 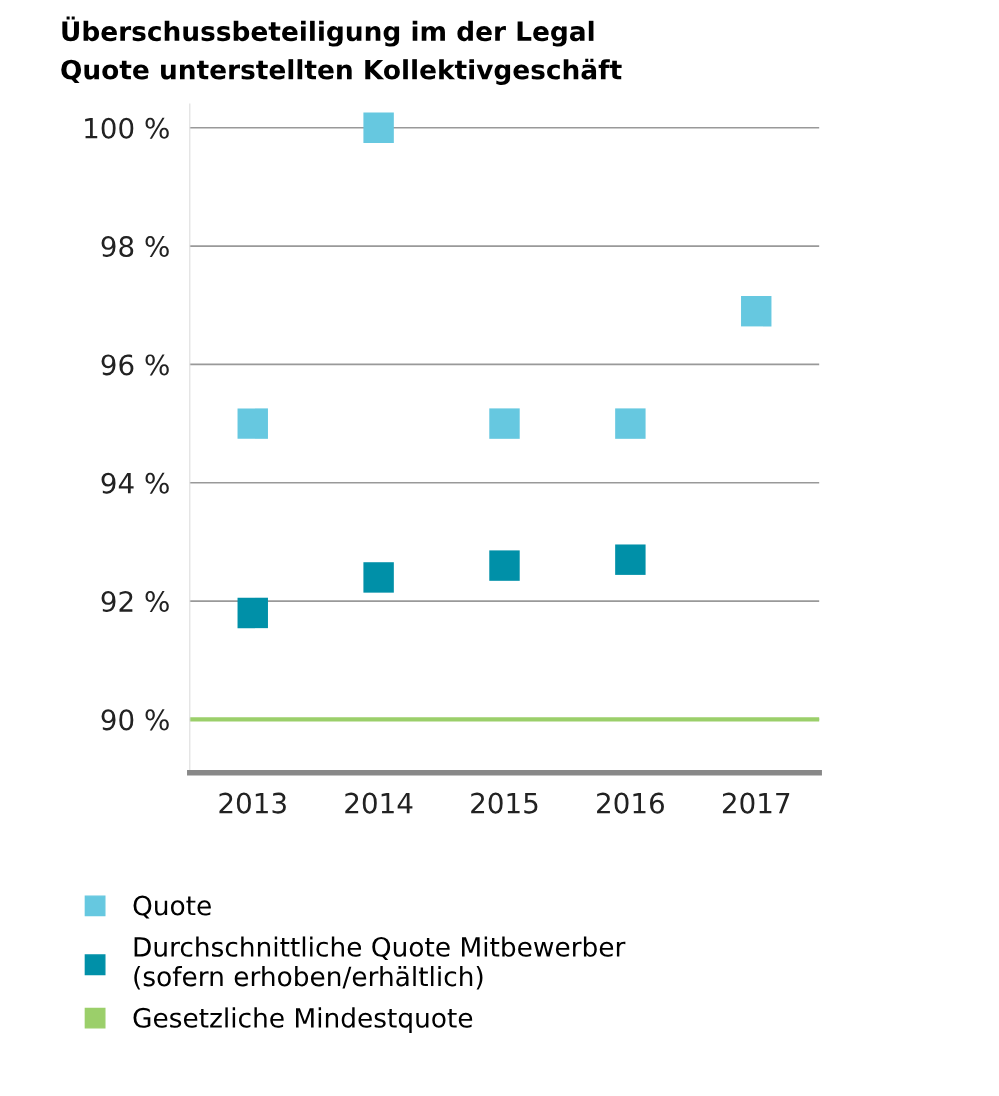 What do you see at coordinates (756, 803) in the screenshot?
I see `x-tick-label: 2017` at bounding box center [756, 803].